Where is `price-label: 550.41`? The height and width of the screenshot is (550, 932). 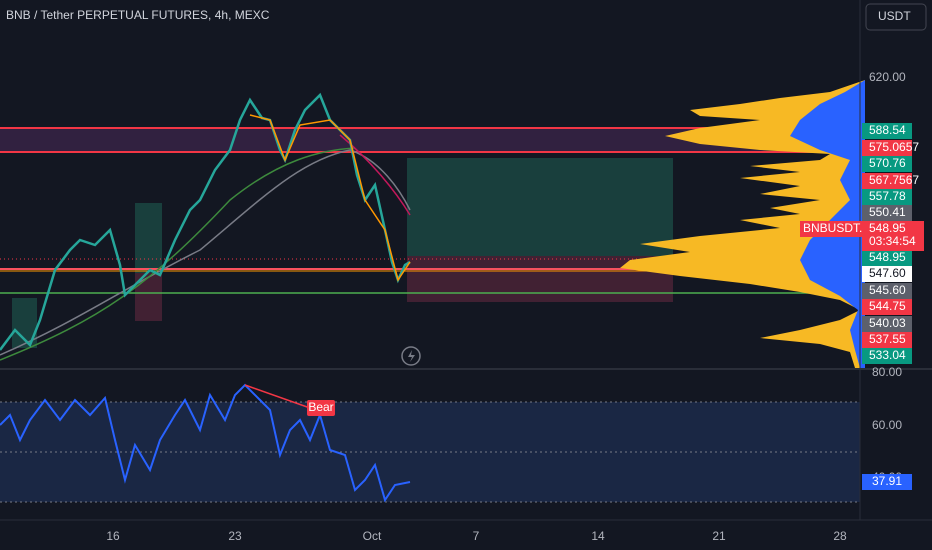
price-label: 550.41 is located at coordinates (887, 212).